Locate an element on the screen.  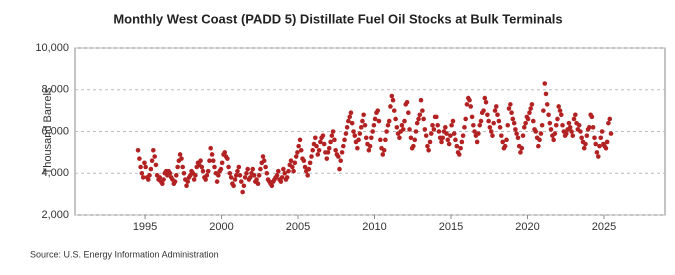
x-tick-label: 1995 is located at coordinates (145, 227).